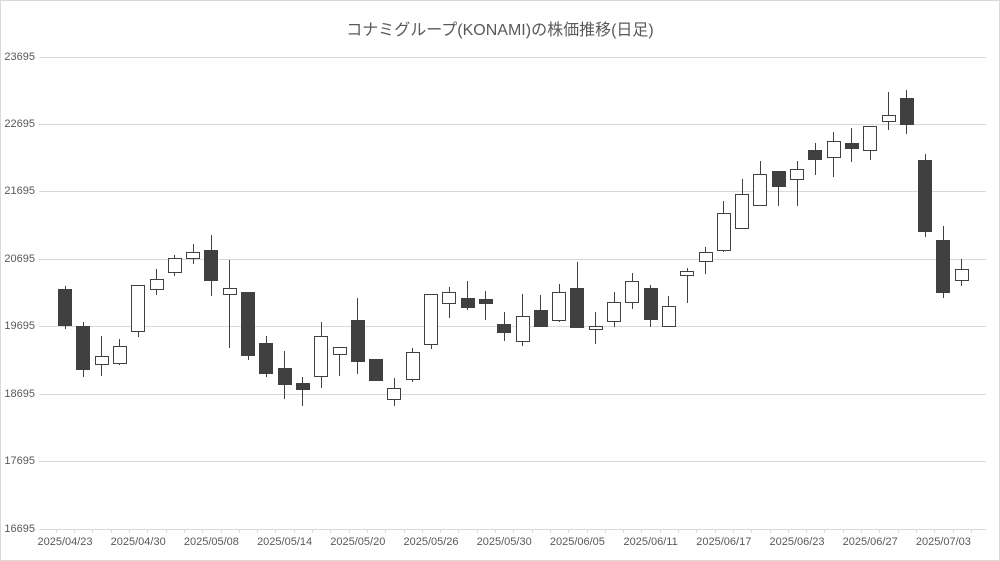  What do you see at coordinates (65, 542) in the screenshot?
I see `x-axis-label: 2025/04/23` at bounding box center [65, 542].